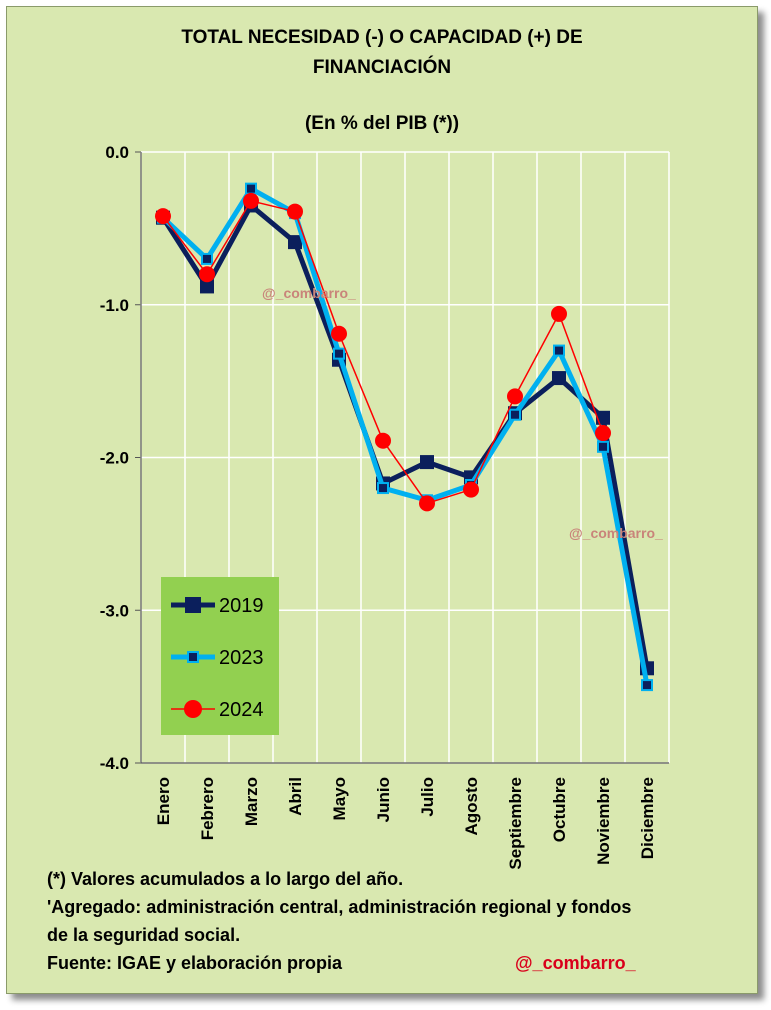 This screenshot has width=771, height=1010. I want to click on watermark-lower: @_combarro_, so click(616, 533).